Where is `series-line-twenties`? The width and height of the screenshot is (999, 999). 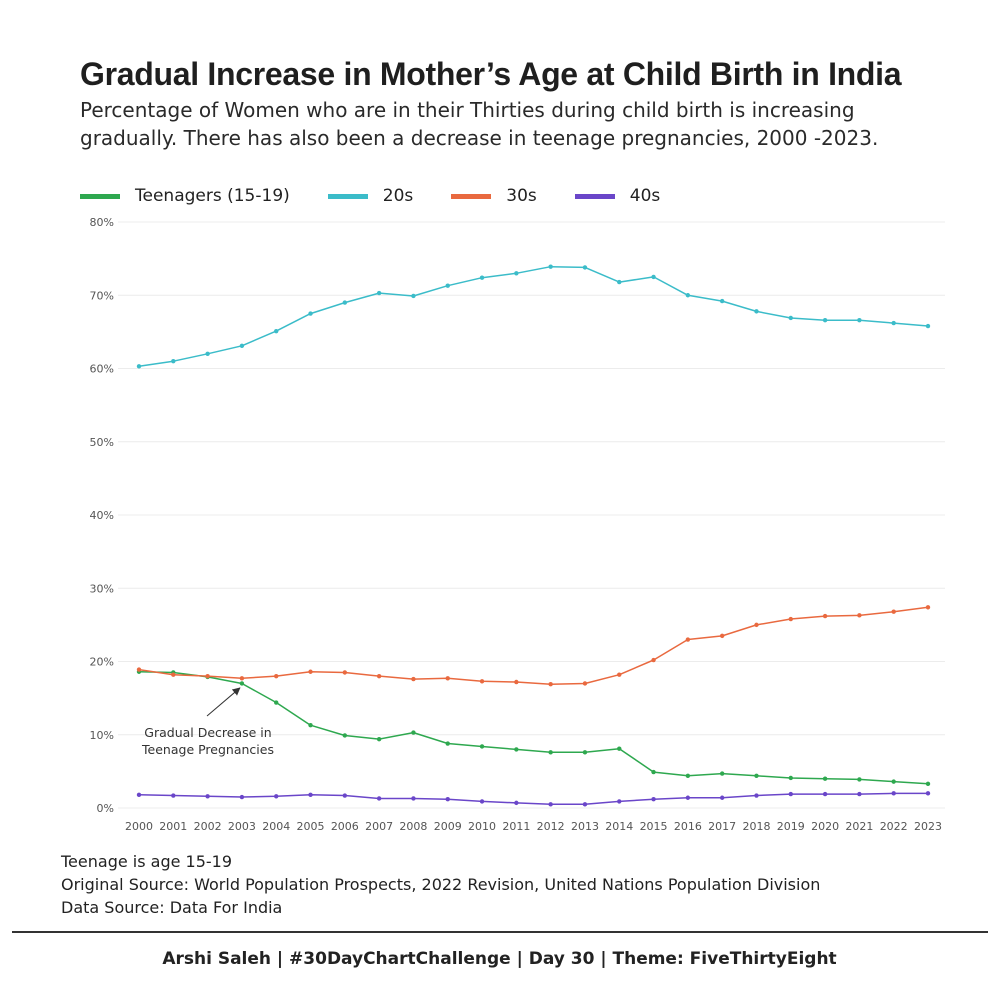 series-line-twenties is located at coordinates (533, 316).